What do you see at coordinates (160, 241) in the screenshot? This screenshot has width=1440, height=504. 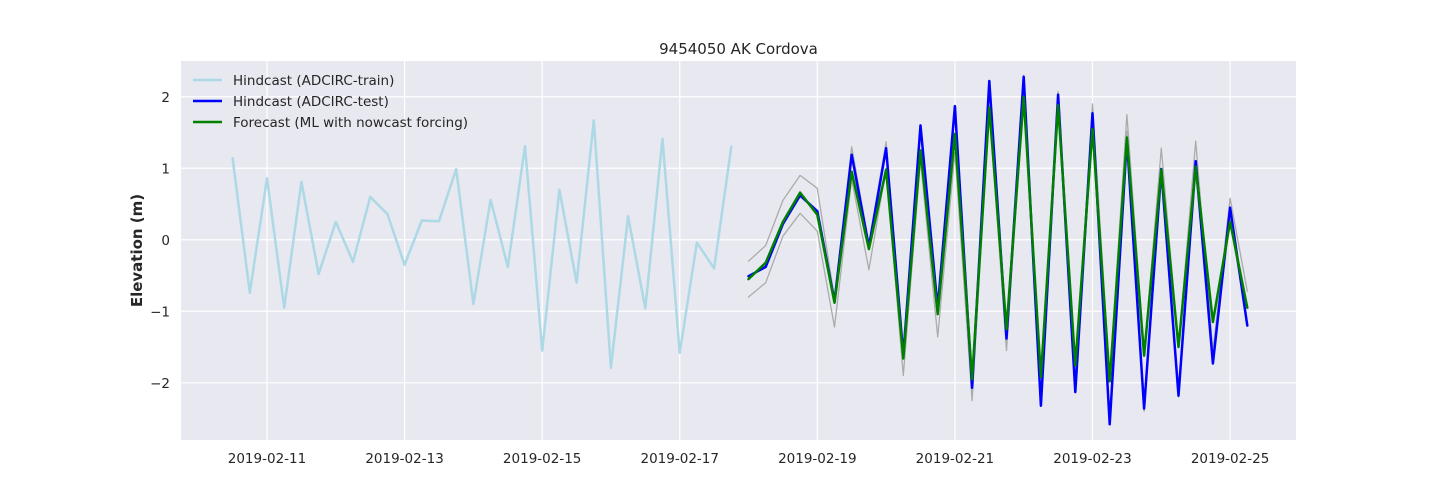 I see `y-axis: −2 −1 0 1 2` at bounding box center [160, 241].